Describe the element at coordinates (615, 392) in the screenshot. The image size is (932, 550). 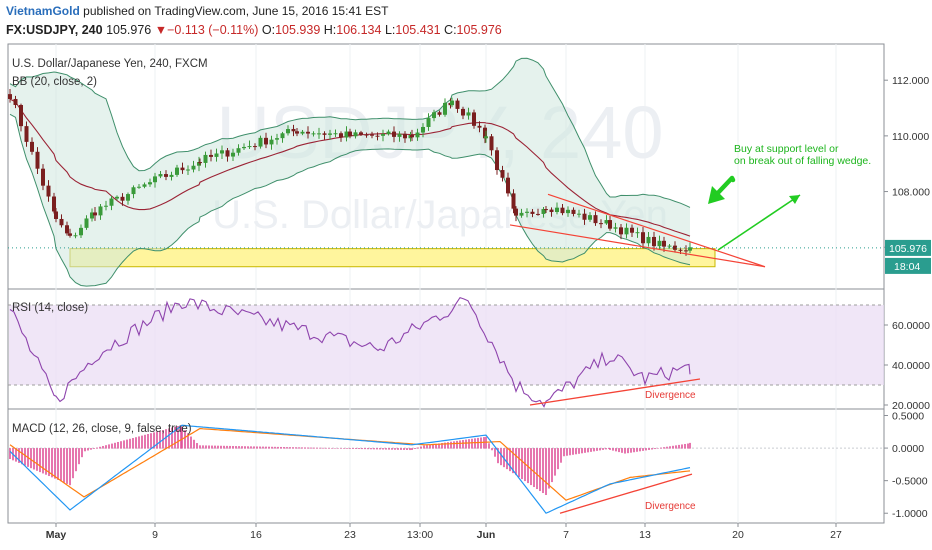
I see `rsi-divergence-line` at that location.